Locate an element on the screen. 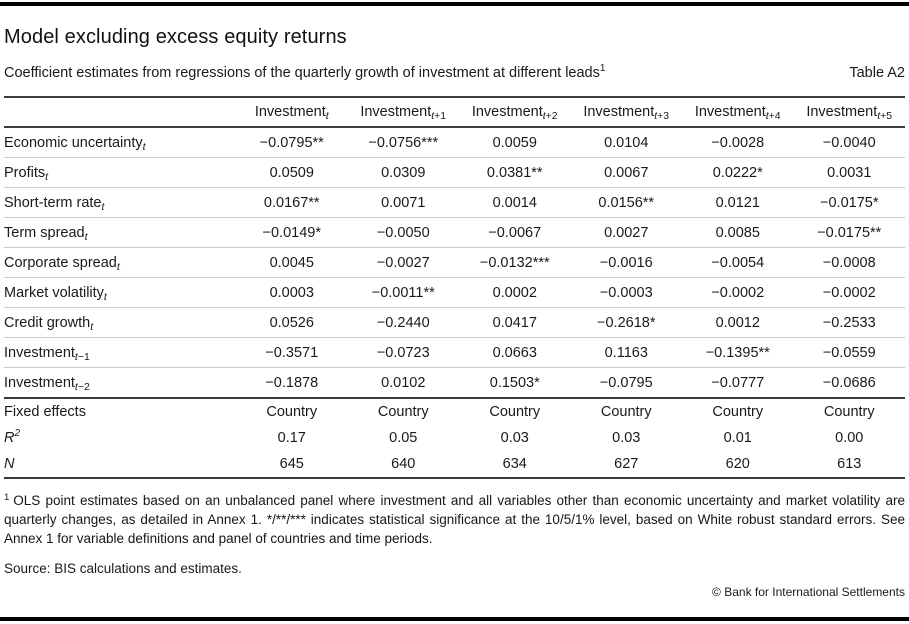  coefficient-cell: 0.1163 is located at coordinates (626, 352).